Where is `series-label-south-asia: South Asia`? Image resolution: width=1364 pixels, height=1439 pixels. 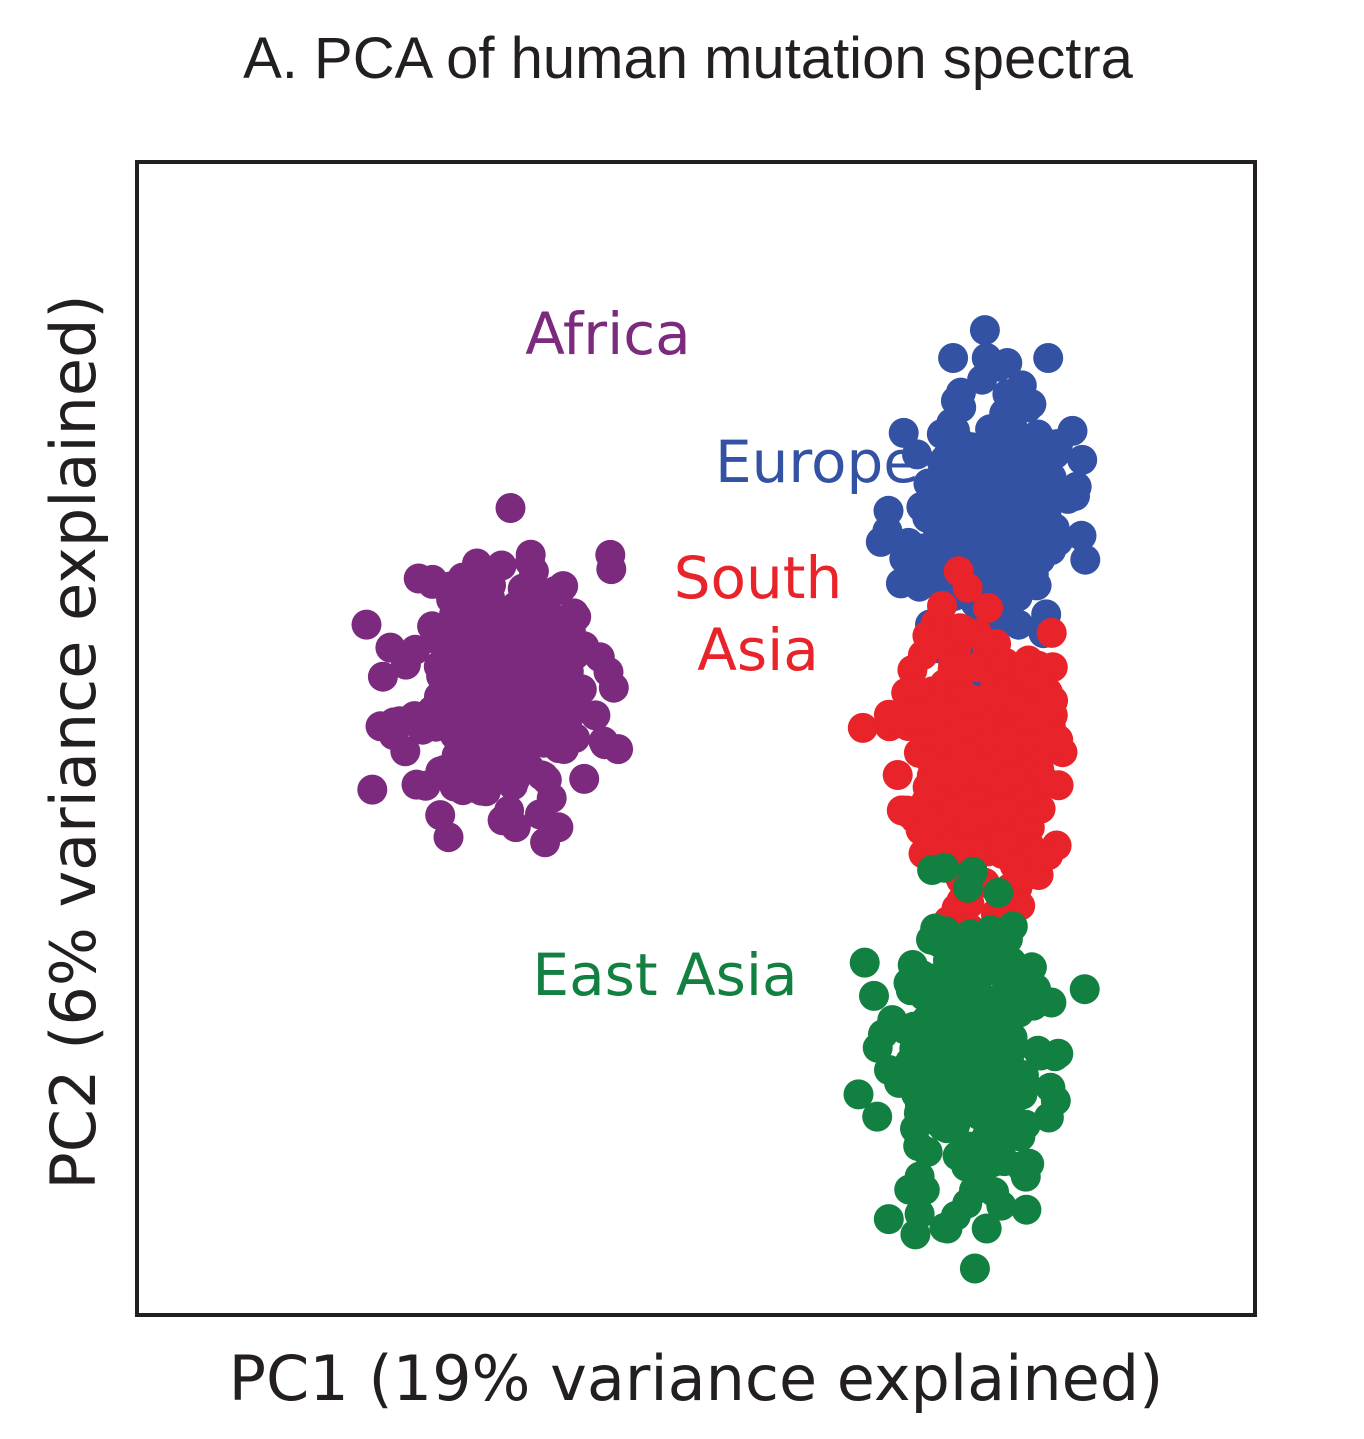 series-label-south-asia: South Asia is located at coordinates (758, 614).